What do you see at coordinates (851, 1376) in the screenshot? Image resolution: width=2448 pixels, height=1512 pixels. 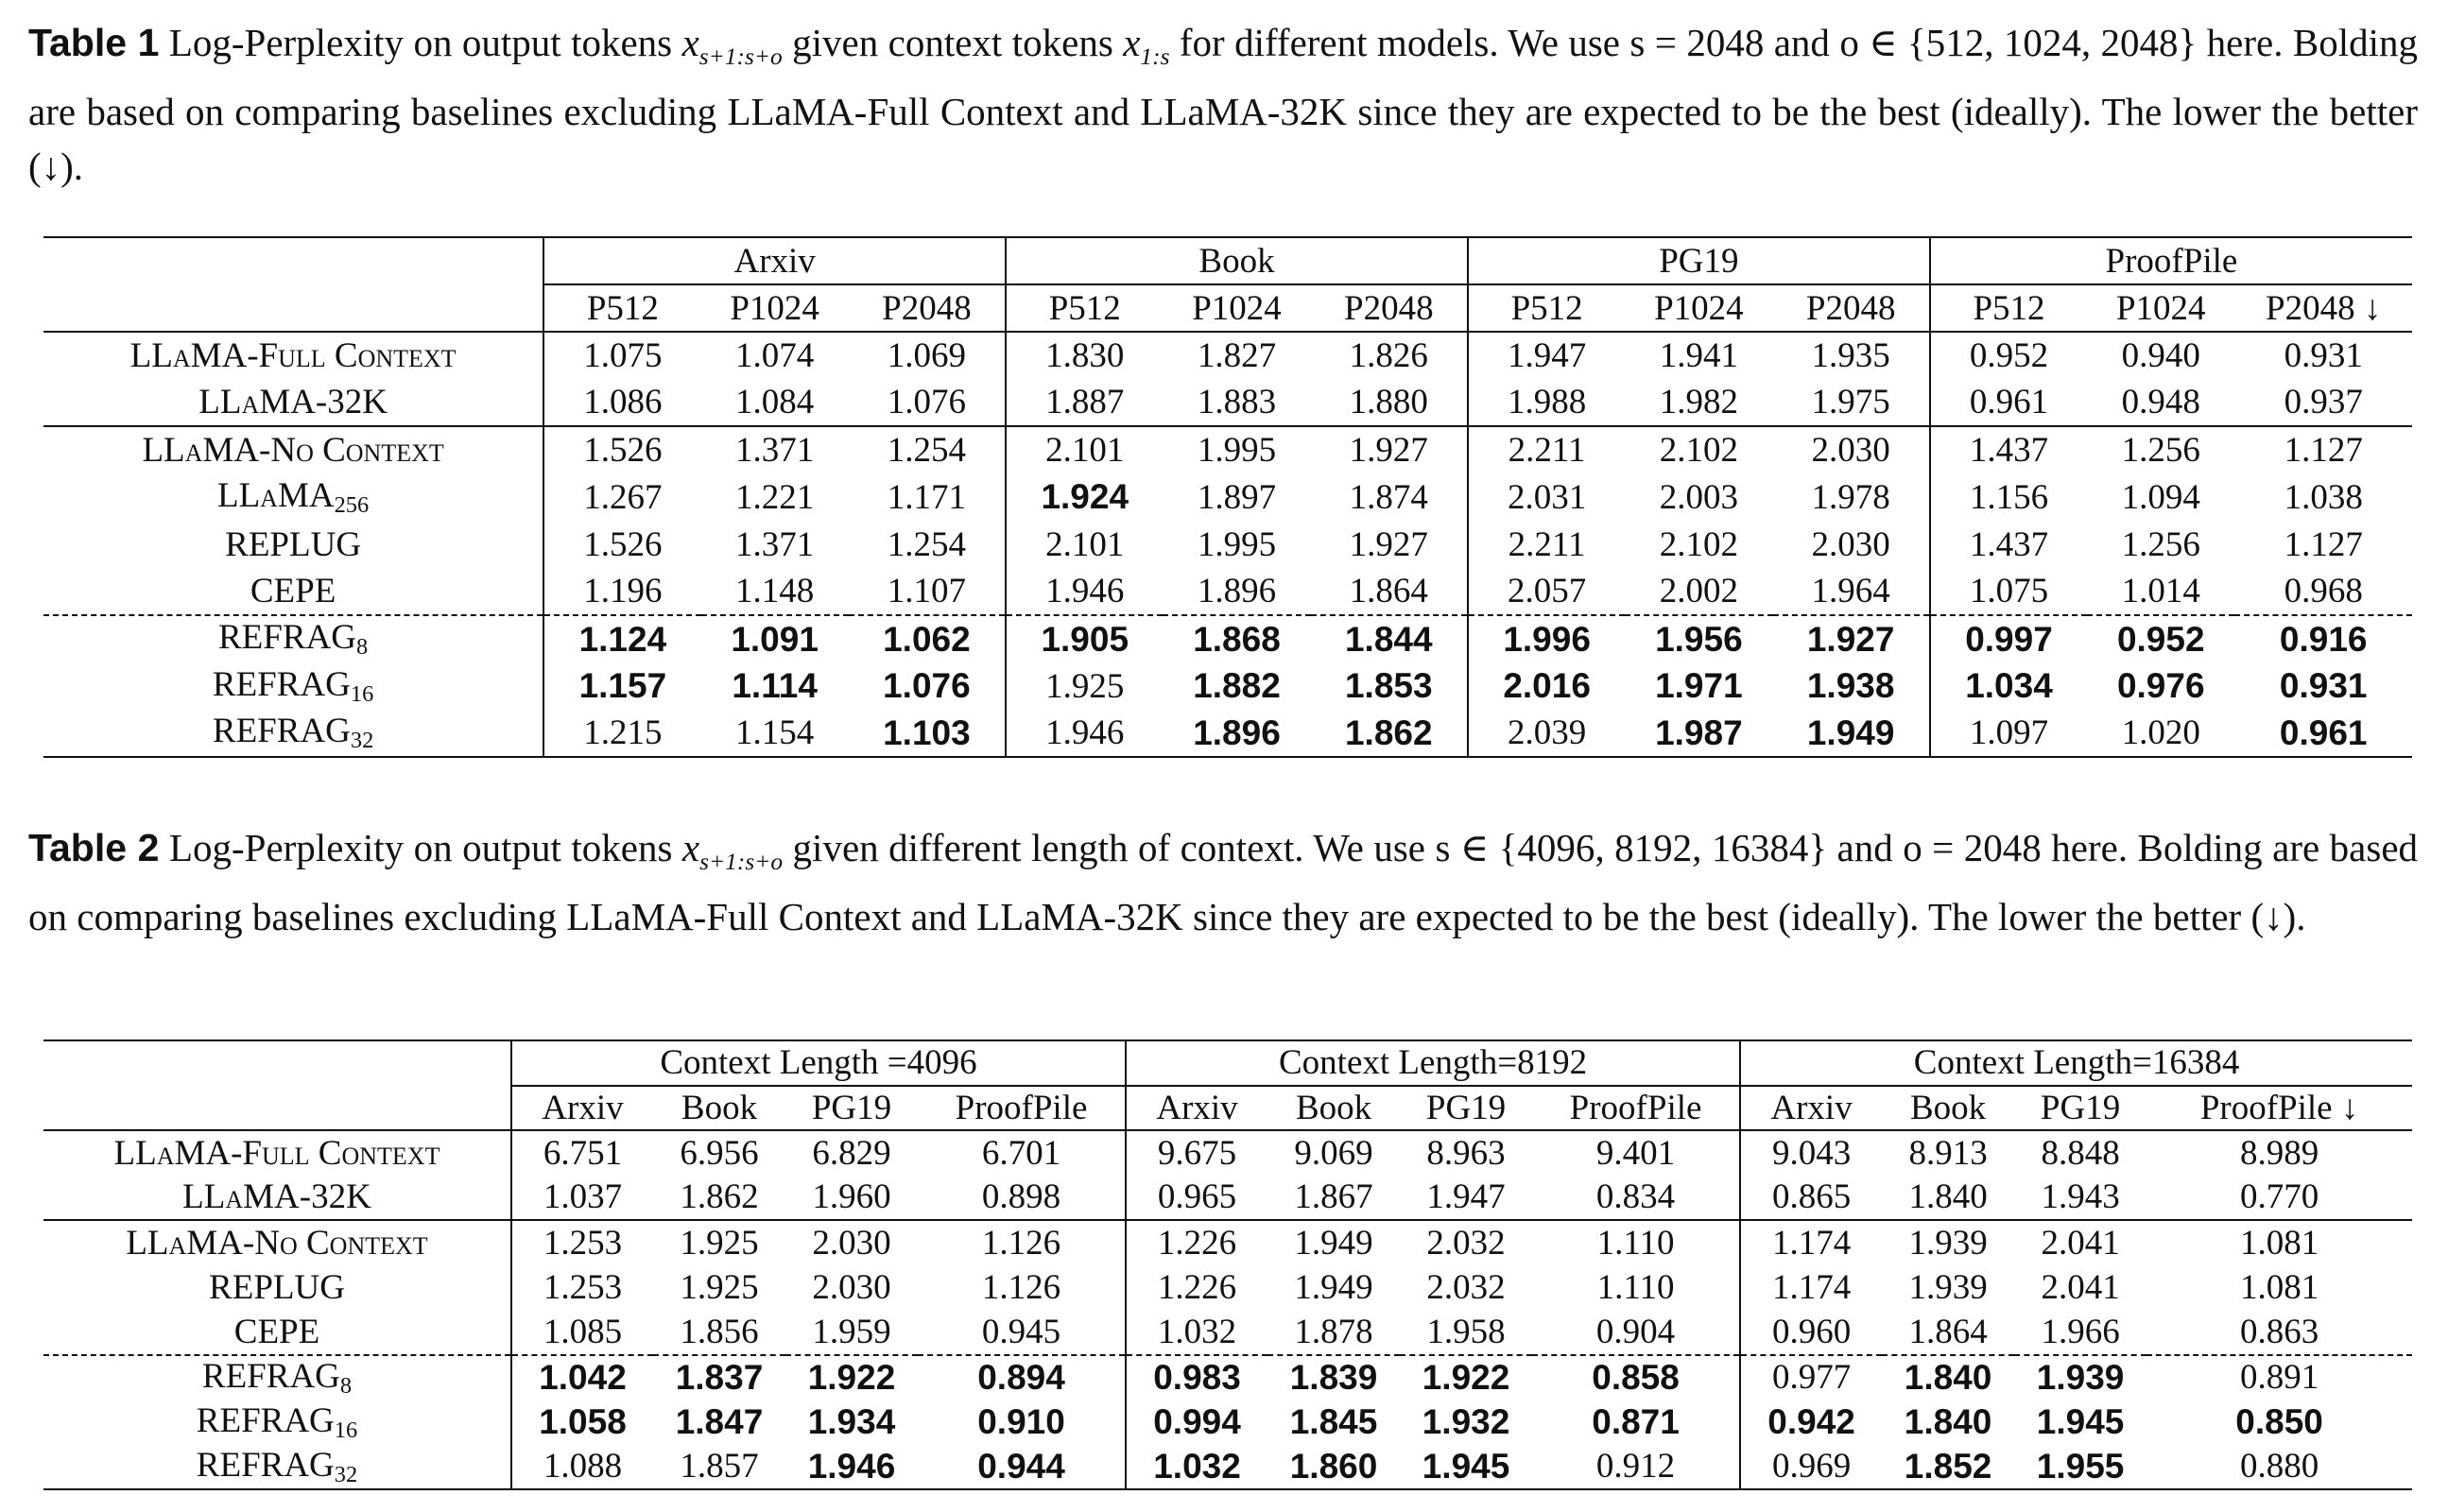 I see `table-cell: 1.922` at bounding box center [851, 1376].